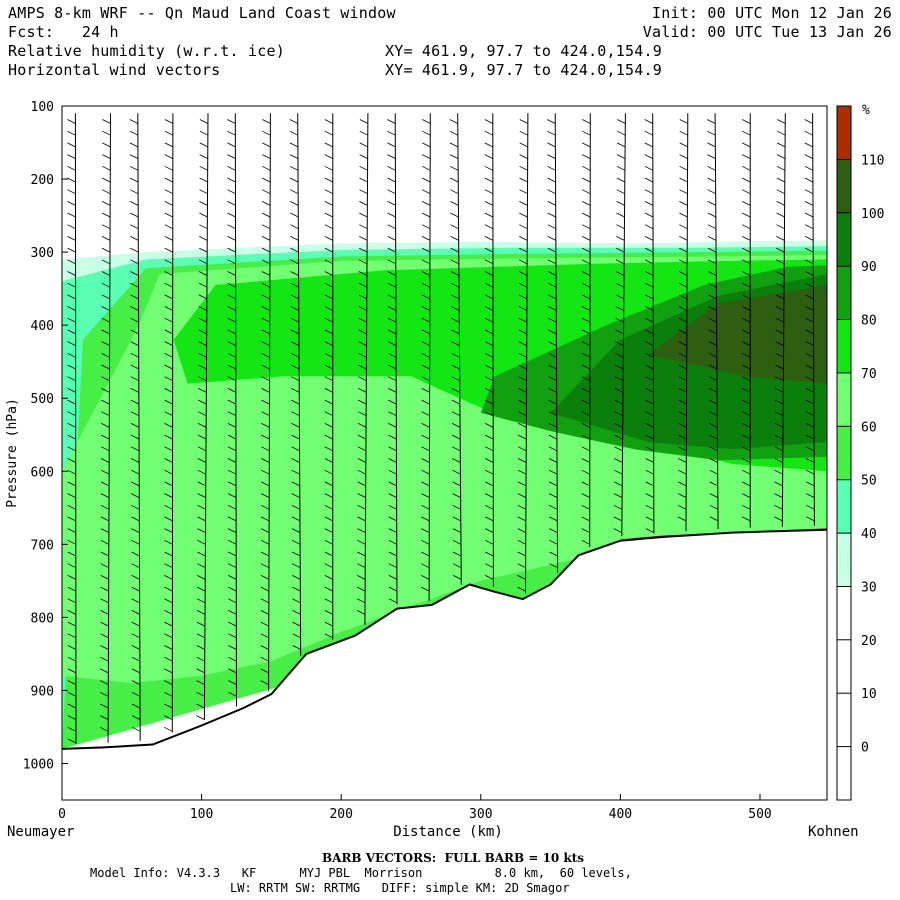 The height and width of the screenshot is (900, 900). Describe the element at coordinates (340, 814) in the screenshot. I see `x-tick-label: 200` at that location.